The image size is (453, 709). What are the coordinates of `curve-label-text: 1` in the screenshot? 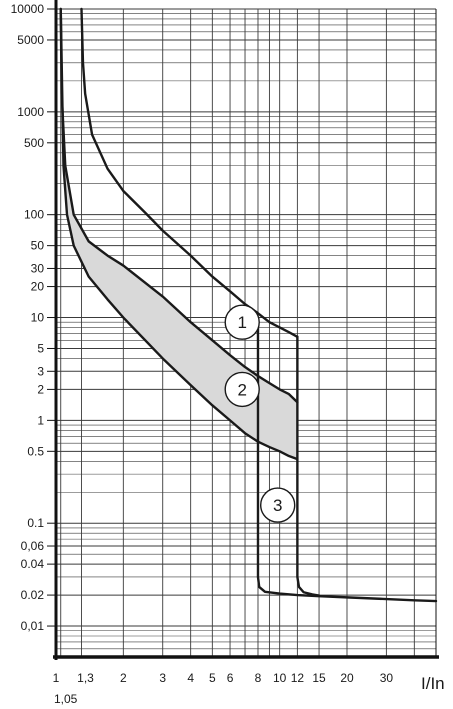 It's located at (241, 322).